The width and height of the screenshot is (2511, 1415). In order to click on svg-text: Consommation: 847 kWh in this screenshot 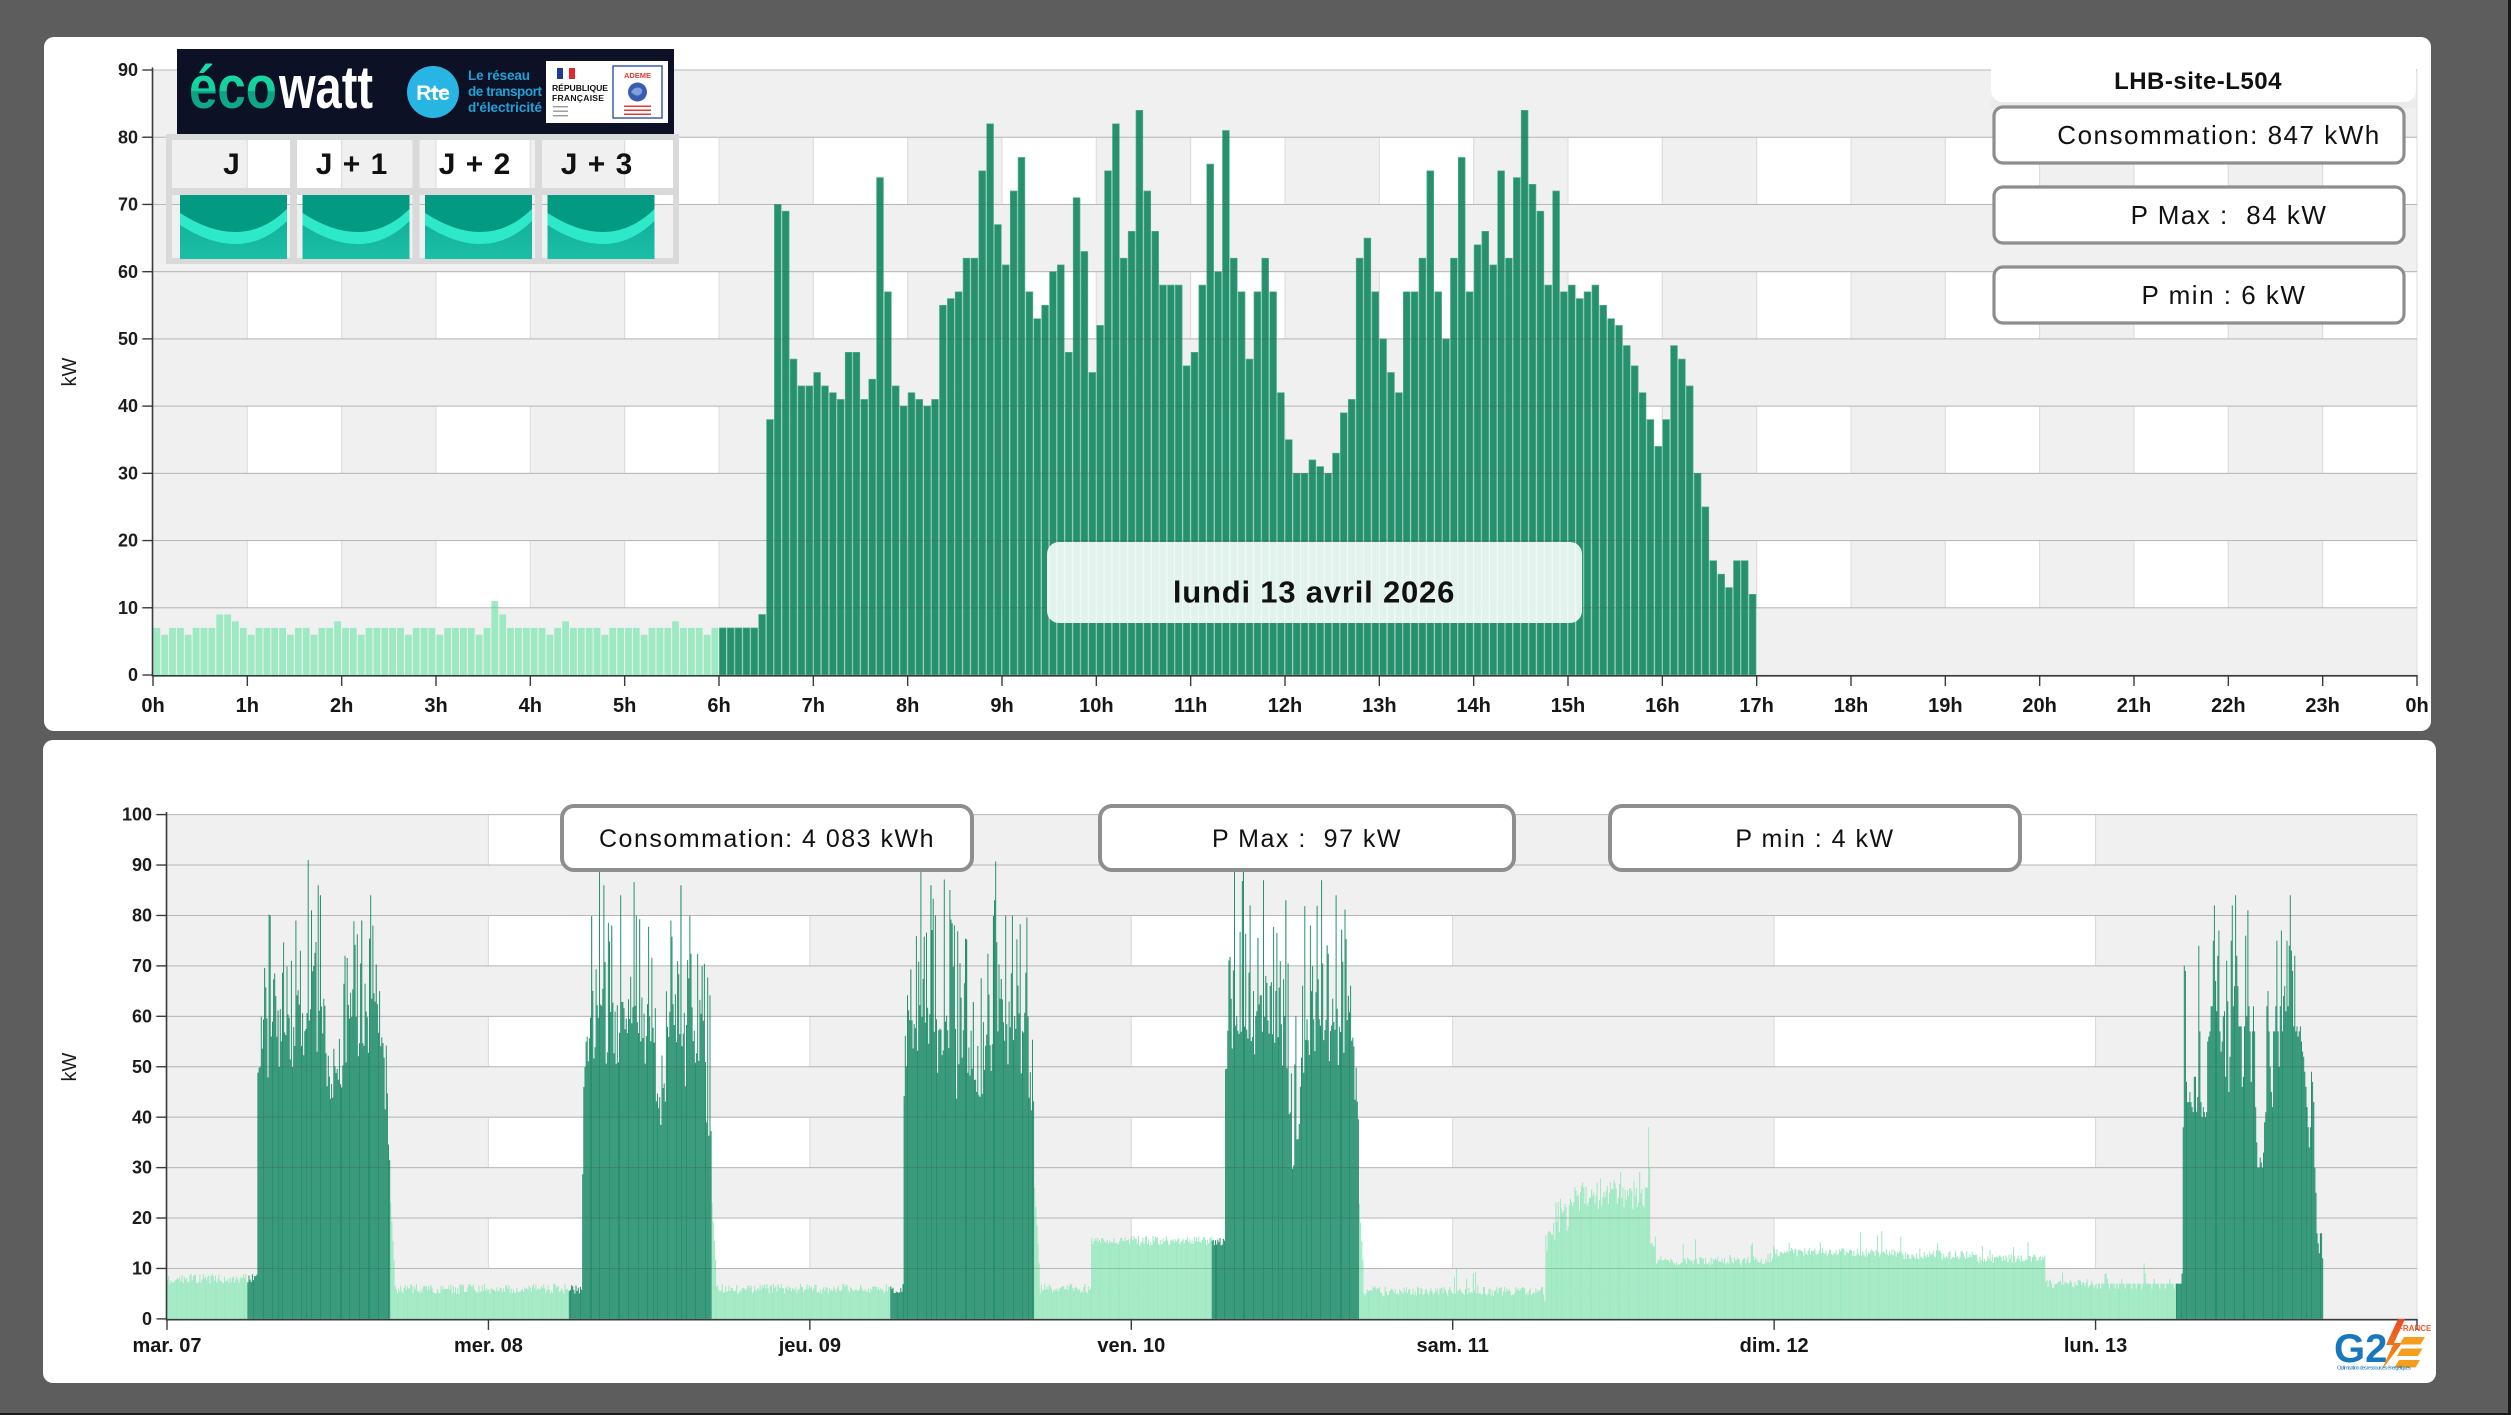, I will do `click(2218, 135)`.